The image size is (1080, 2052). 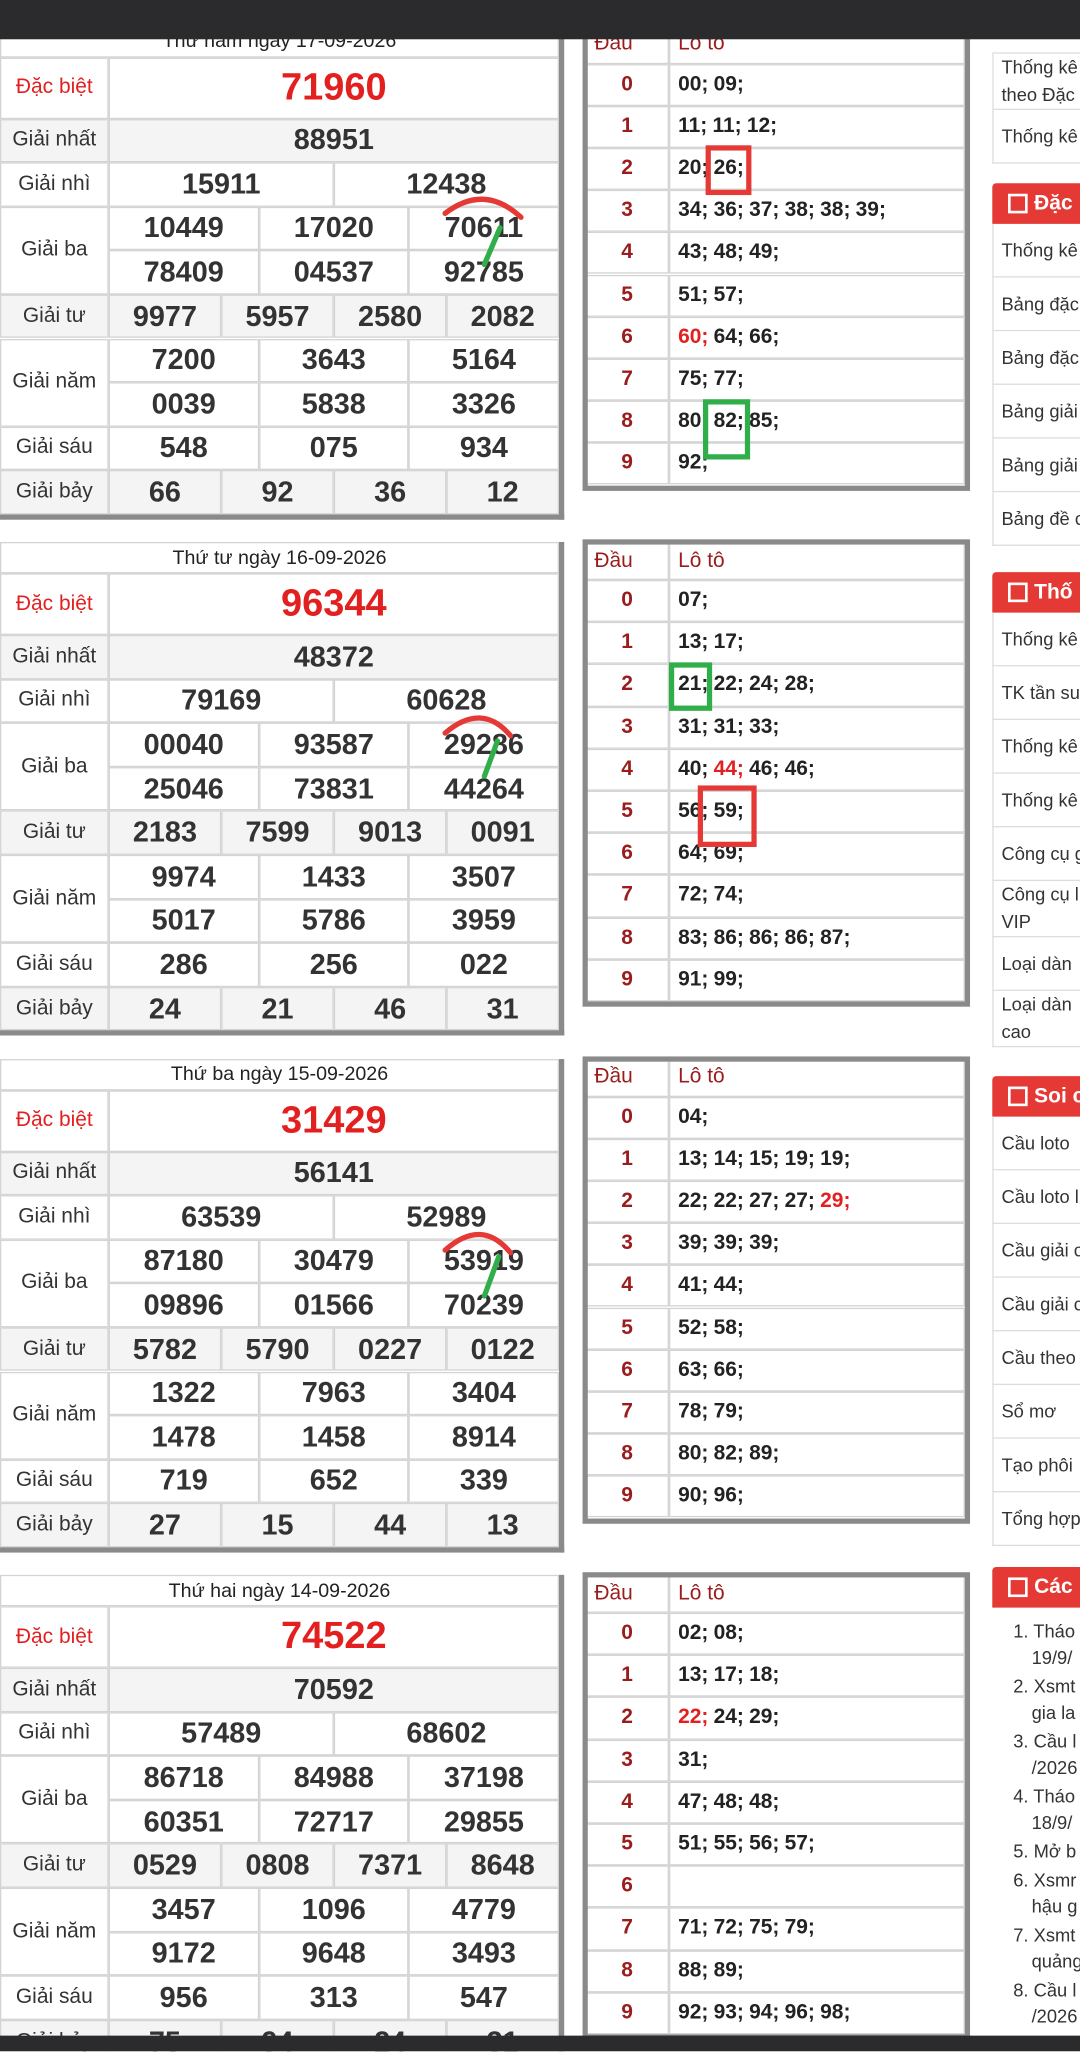 What do you see at coordinates (1054, 1906) in the screenshot?
I see `link-text: hậu g` at bounding box center [1054, 1906].